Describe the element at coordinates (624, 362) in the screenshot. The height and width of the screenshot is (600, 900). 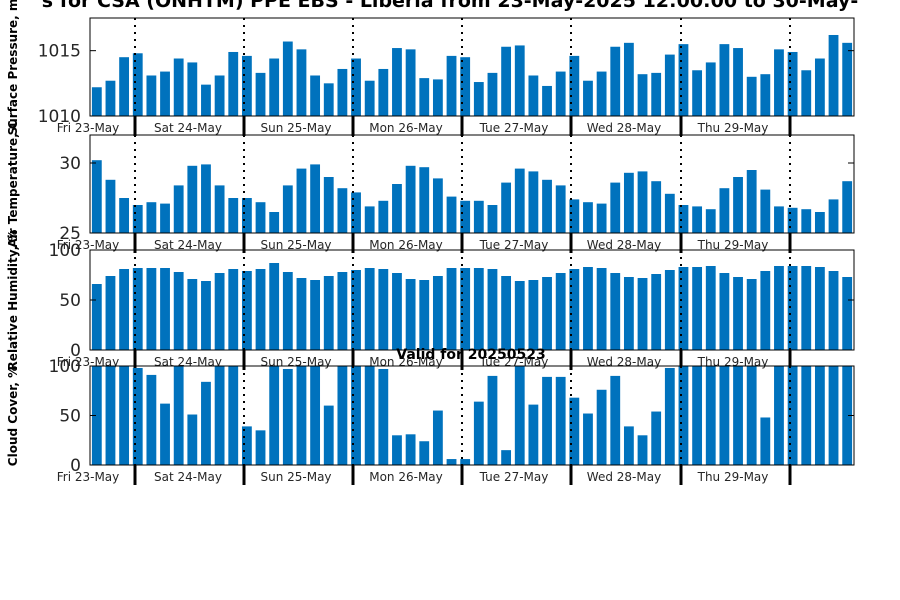
I see `x-tick-label: Wed 28-May` at that location.